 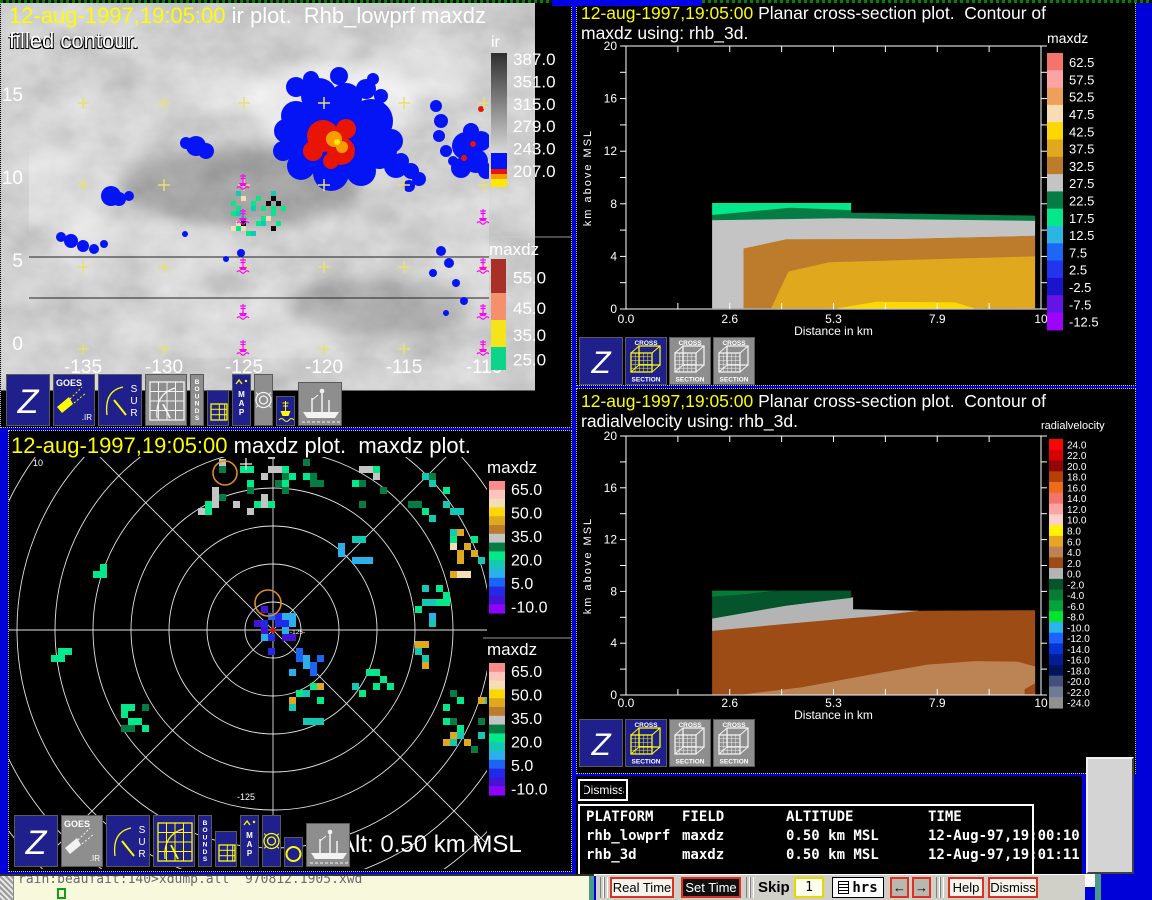 What do you see at coordinates (966, 887) in the screenshot?
I see `help-button: Help` at bounding box center [966, 887].